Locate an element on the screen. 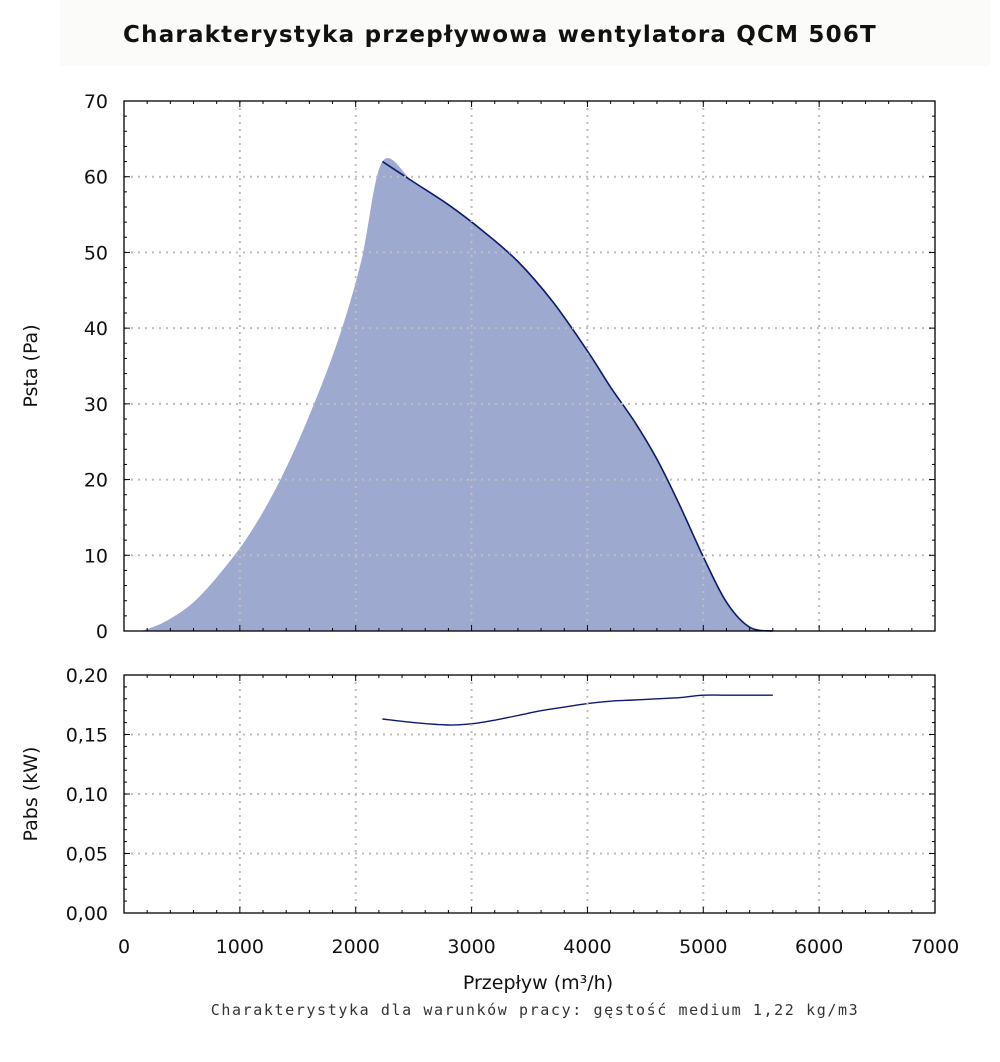 This screenshot has height=1062, width=1000. ytick-label-power-2: 0,10 is located at coordinates (87, 795).